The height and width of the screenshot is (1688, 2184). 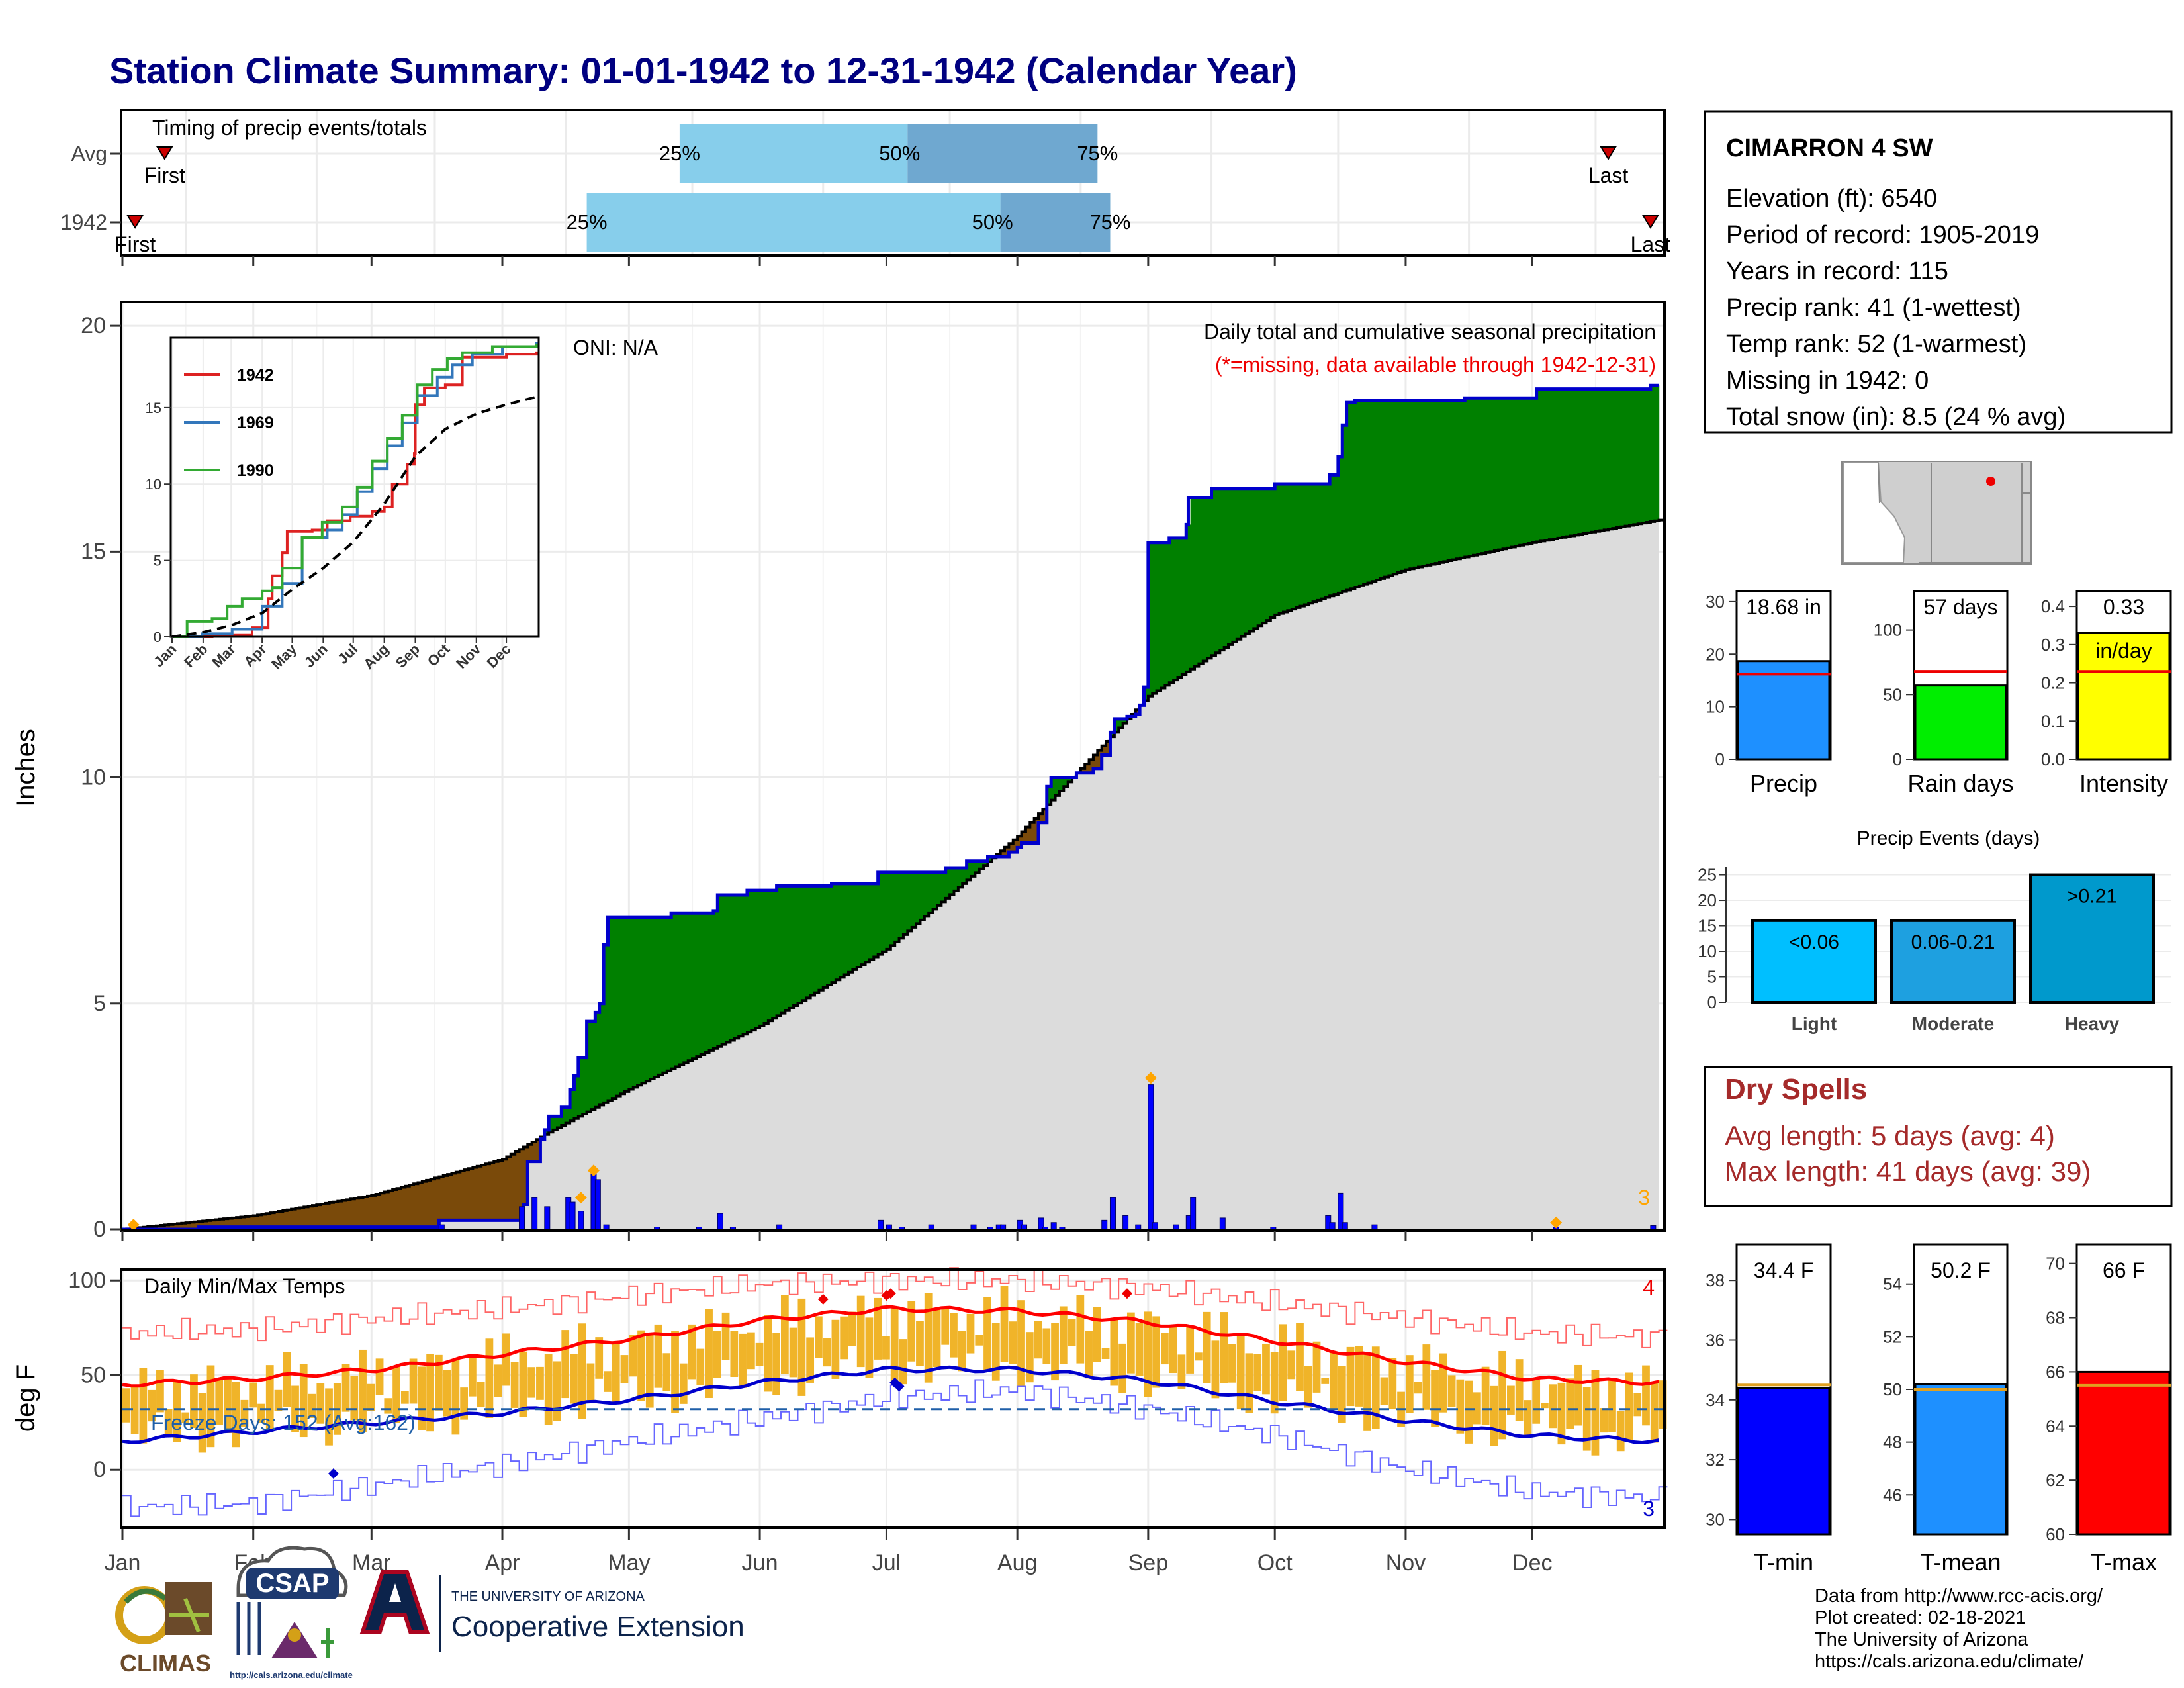 What do you see at coordinates (2123, 783) in the screenshot?
I see `summary-bar-name: Intensity` at bounding box center [2123, 783].